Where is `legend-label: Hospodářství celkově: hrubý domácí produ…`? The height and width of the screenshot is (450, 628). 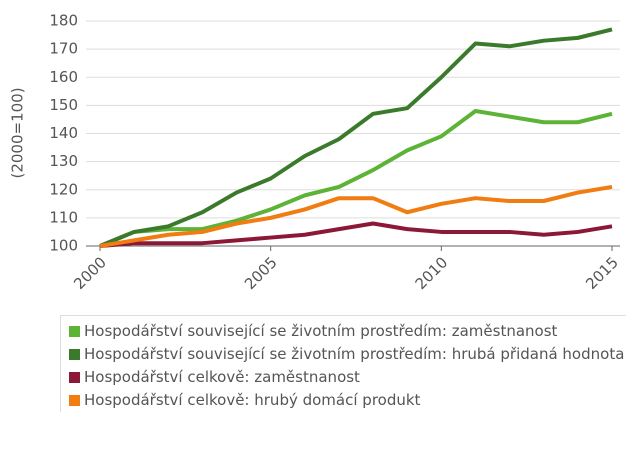 legend-label: Hospodářství celkově: hrubý domácí produ… is located at coordinates (252, 400).